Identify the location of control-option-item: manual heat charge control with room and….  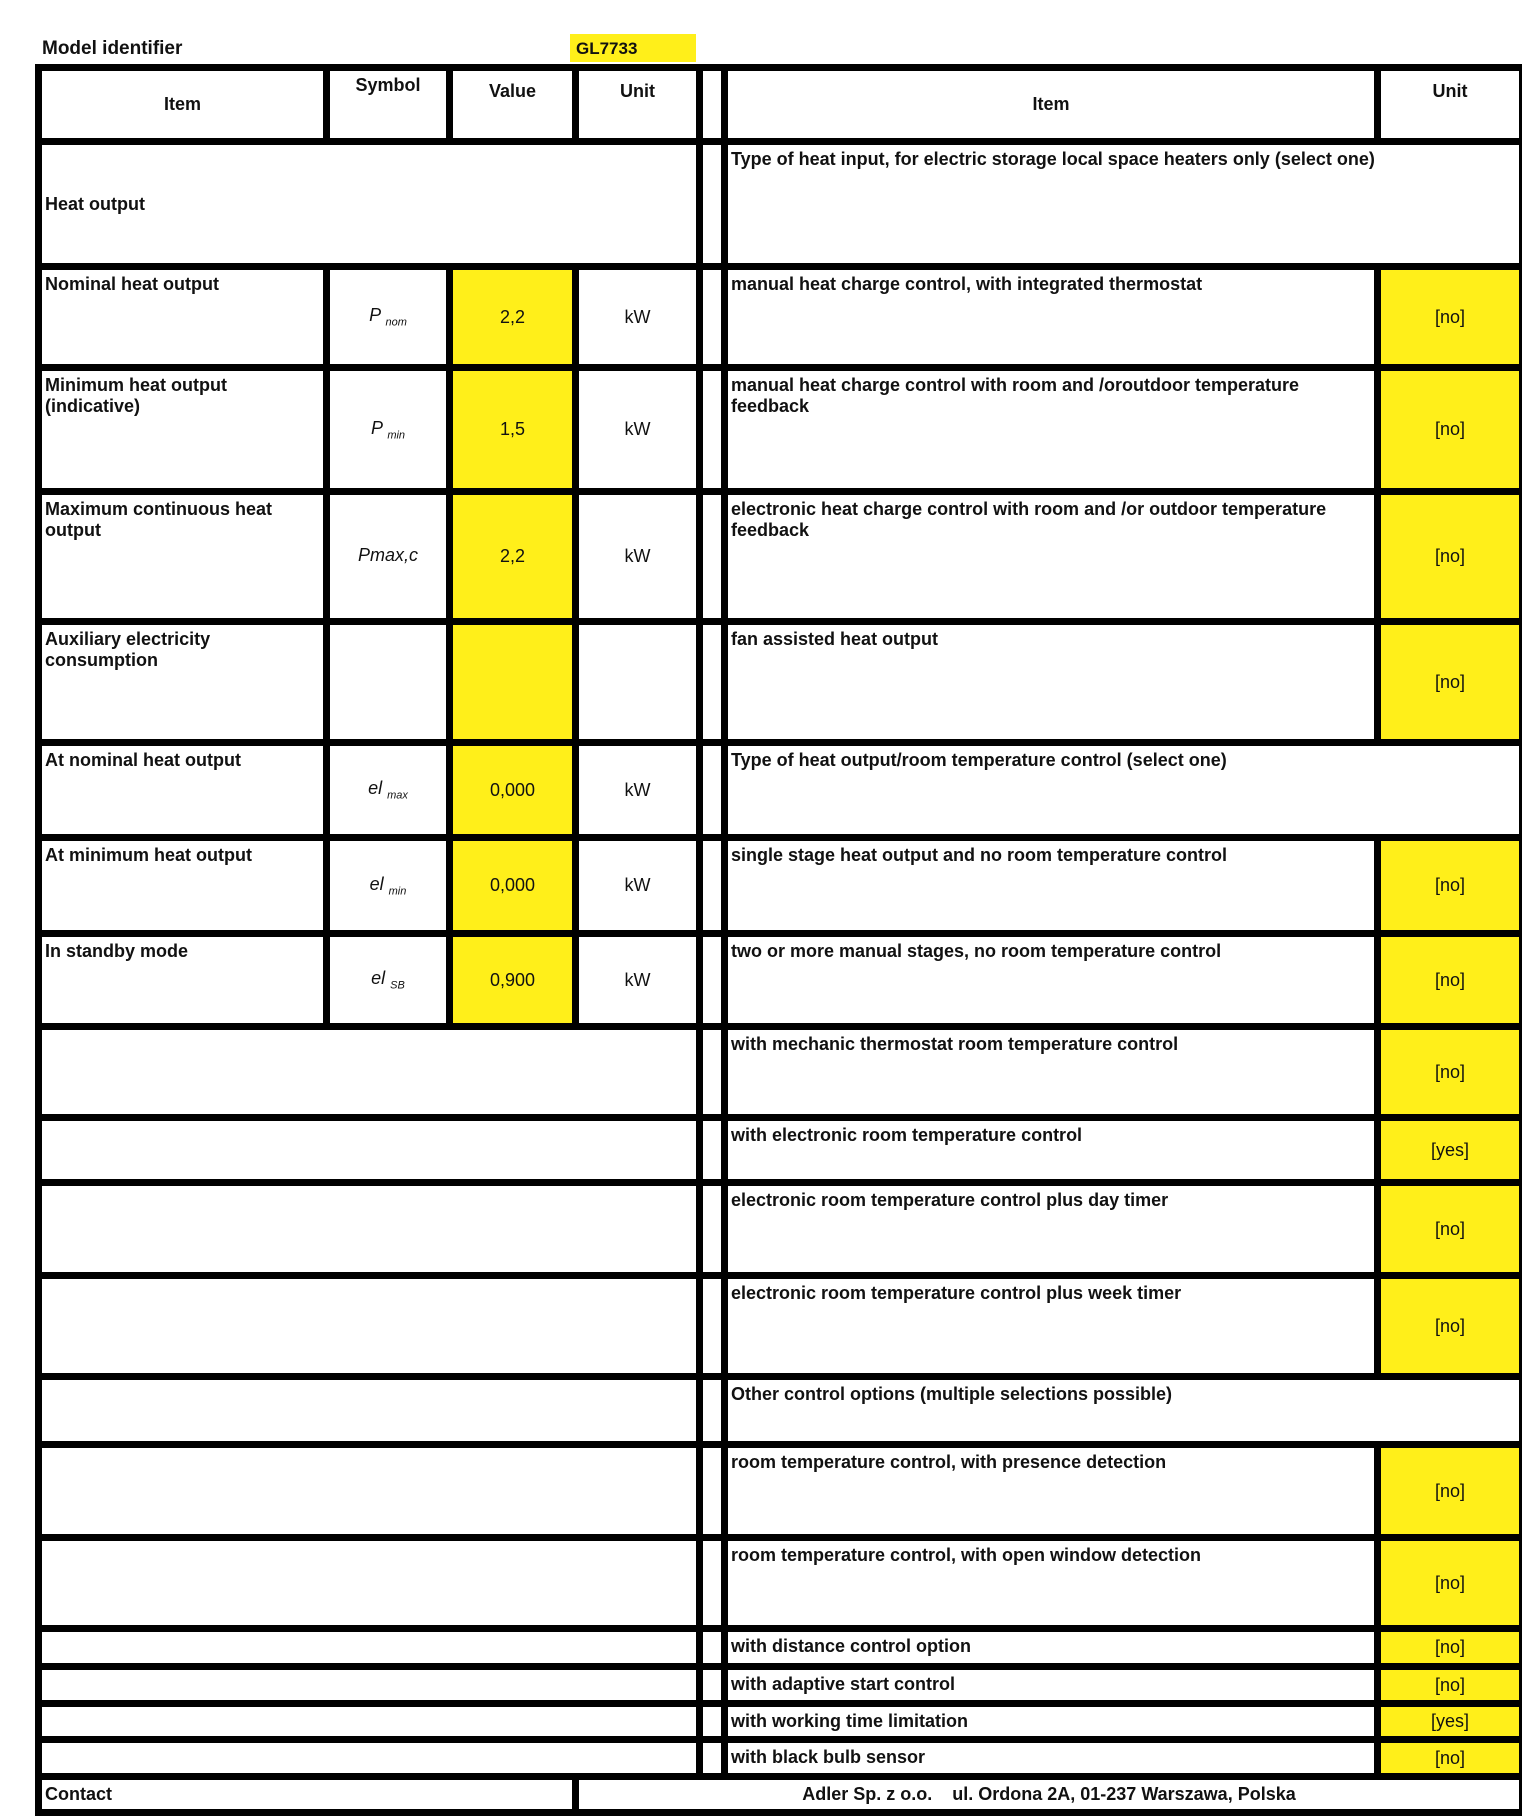
(1051, 430).